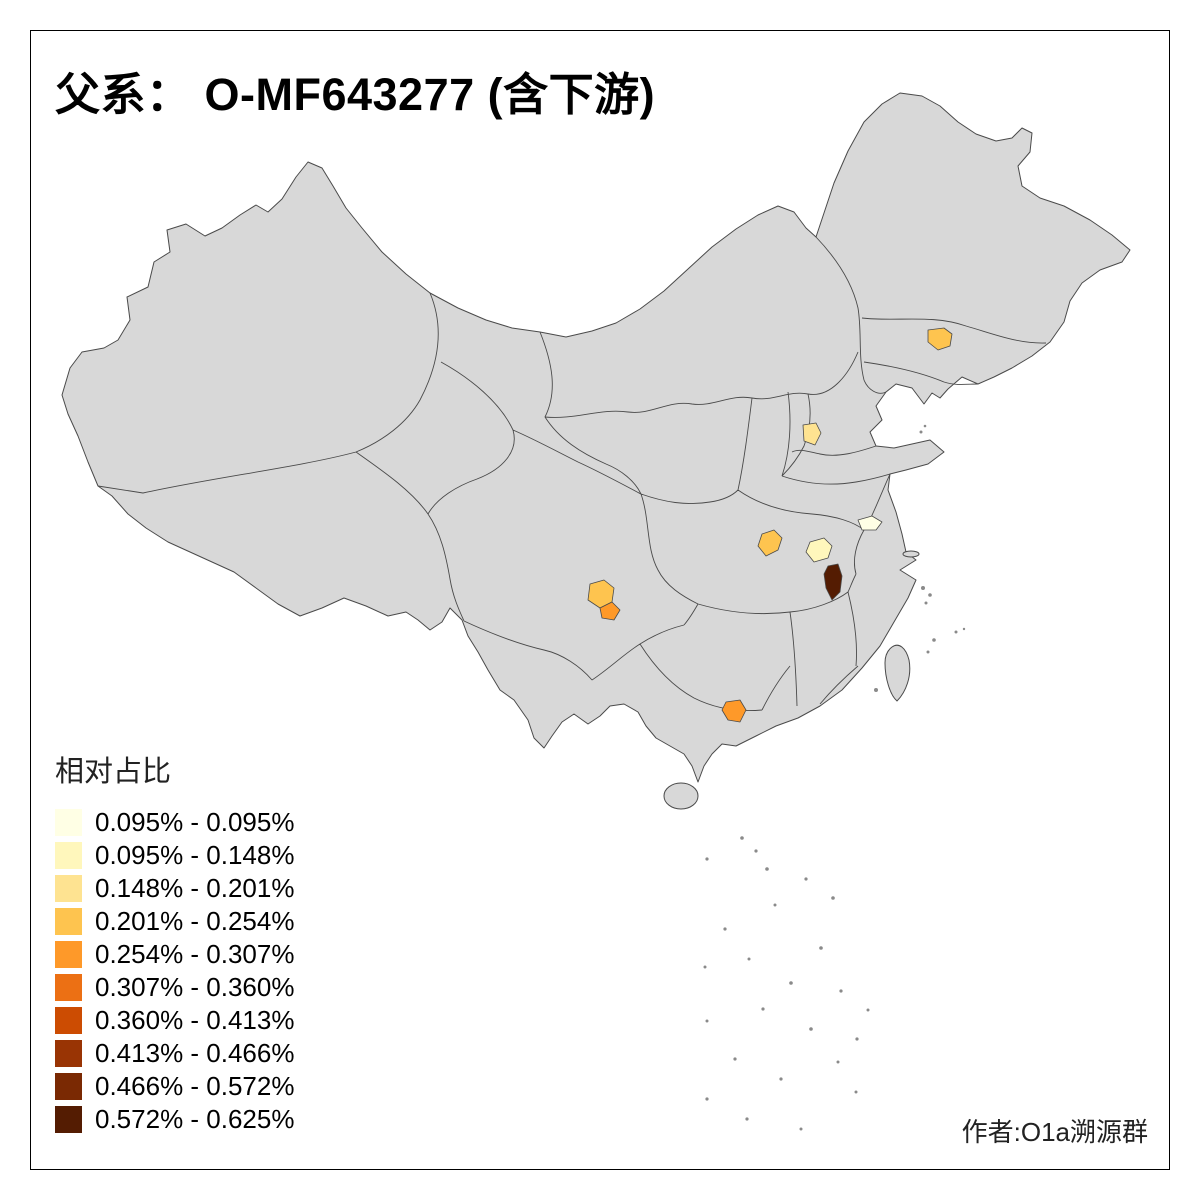 Image resolution: width=1200 pixels, height=1200 pixels. What do you see at coordinates (897, 673) in the screenshot?
I see `taiwan-island-shape` at bounding box center [897, 673].